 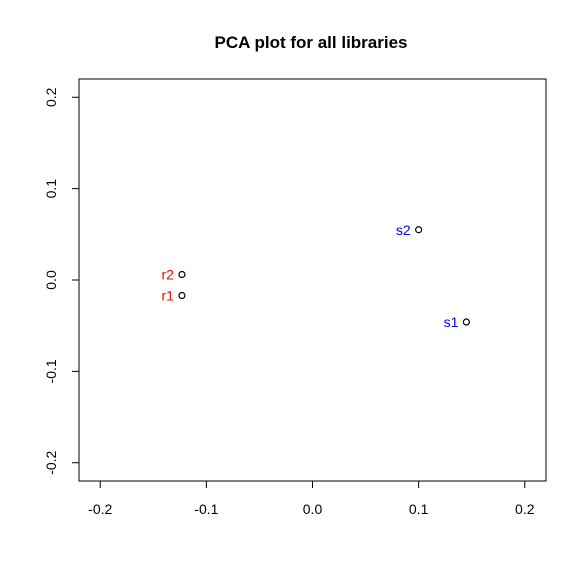 I want to click on point-r1, so click(x=182, y=295).